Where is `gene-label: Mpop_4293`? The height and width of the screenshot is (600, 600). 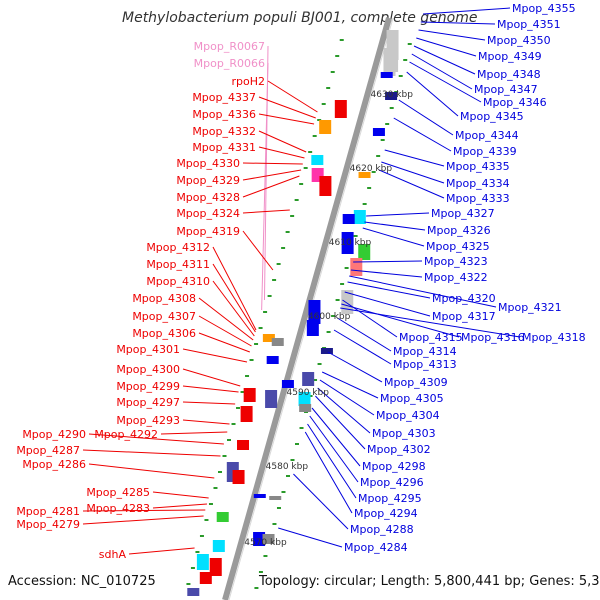
gene-label: Mpop_4293 is located at coordinates (148, 420).